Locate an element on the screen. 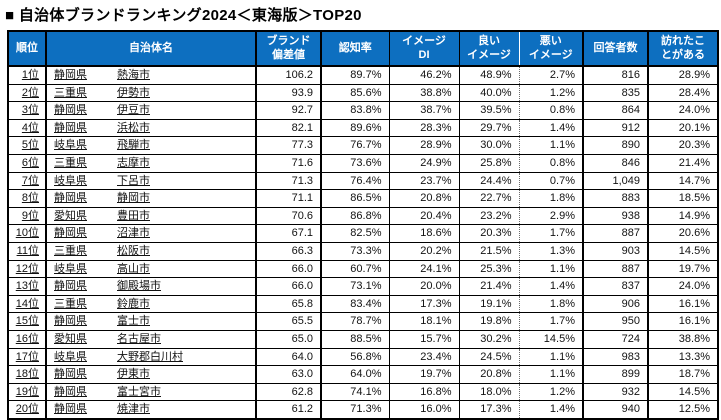 Image resolution: width=721 pixels, height=420 pixels. rank-cell: 6位 is located at coordinates (27, 163).